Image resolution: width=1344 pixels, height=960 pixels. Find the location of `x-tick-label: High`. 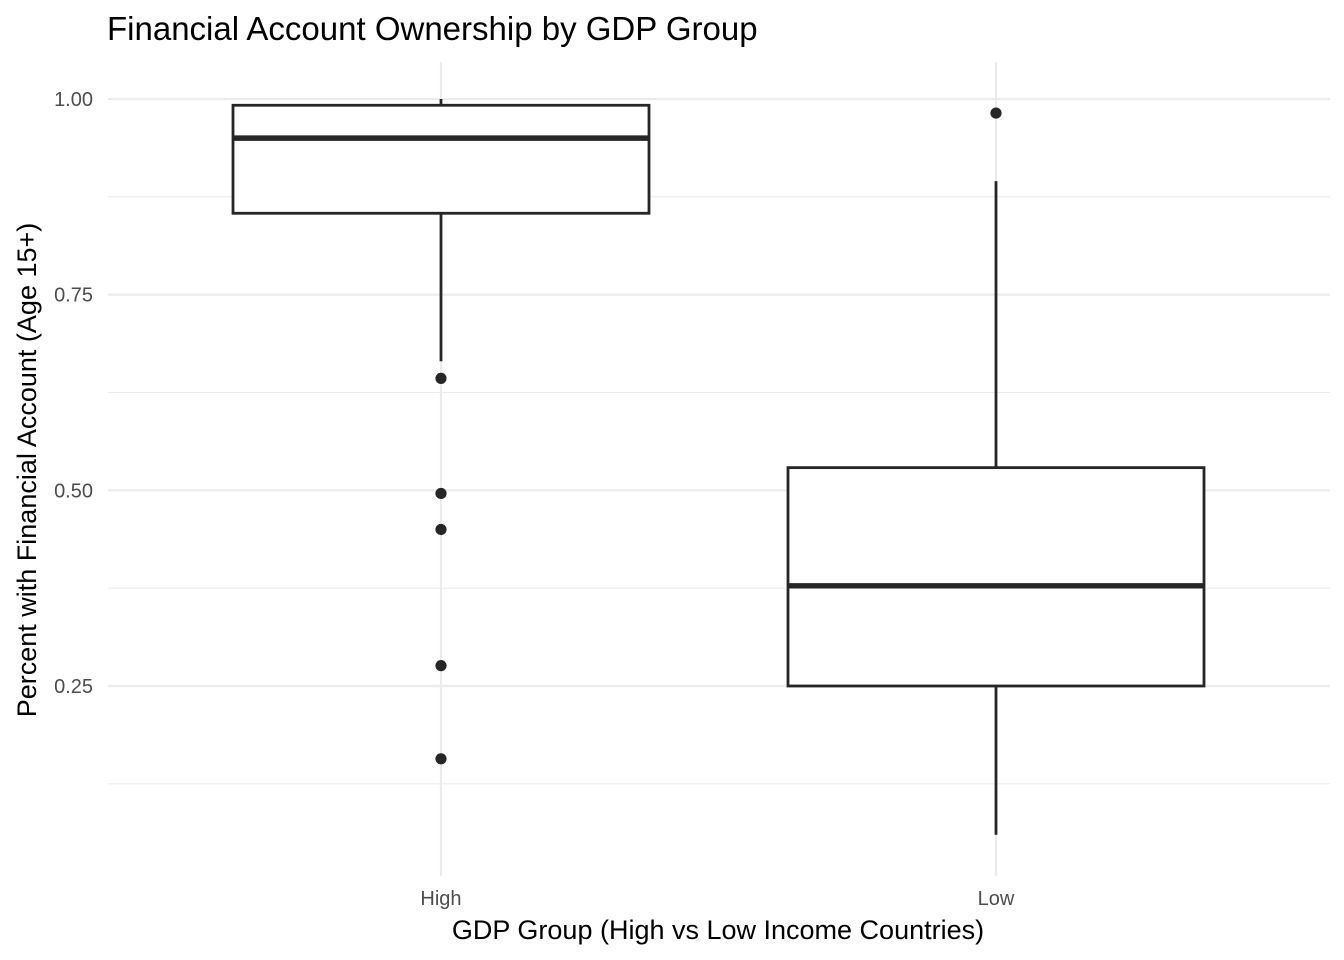

x-tick-label: High is located at coordinates (440, 899).